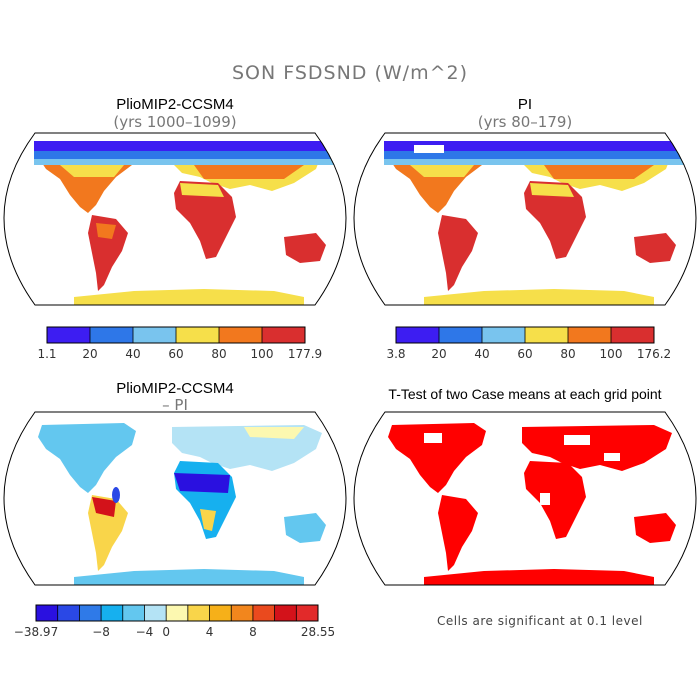 The width and height of the screenshot is (700, 700). What do you see at coordinates (305, 354) in the screenshot?
I see `colorbar-tick-label: 177.9` at bounding box center [305, 354].